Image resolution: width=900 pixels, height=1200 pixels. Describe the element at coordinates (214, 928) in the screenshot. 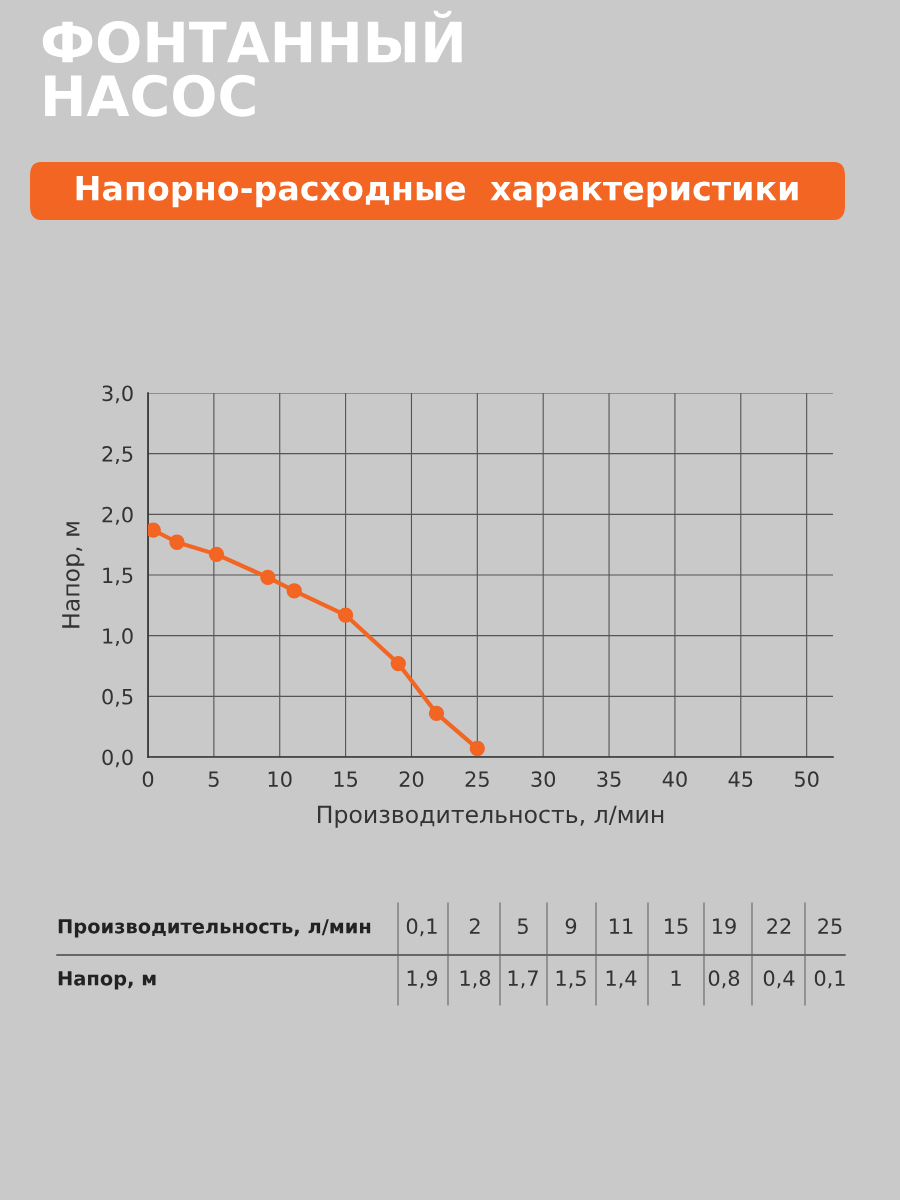

I see `text: Производительность, л/мин` at that location.